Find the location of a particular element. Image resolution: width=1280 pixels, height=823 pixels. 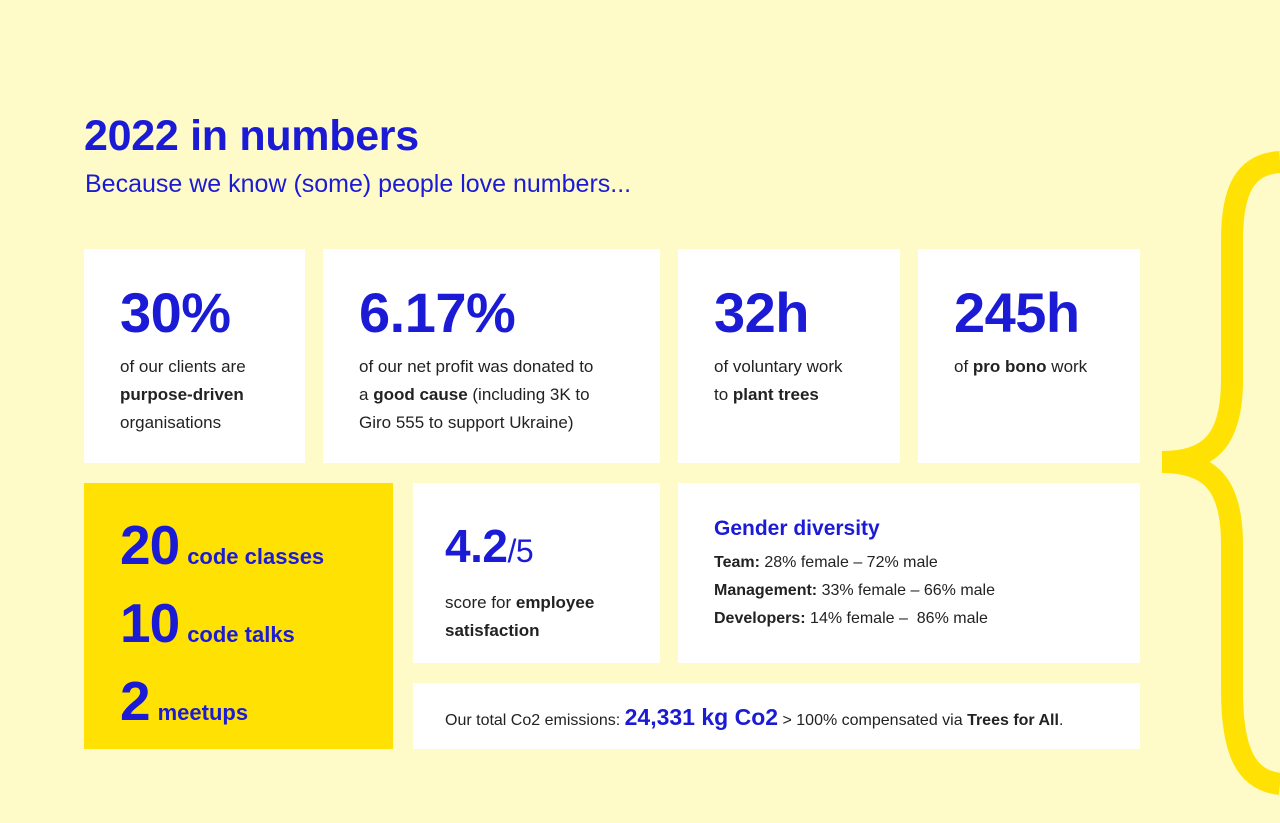

text-line: satisfaction is located at coordinates (537, 631).